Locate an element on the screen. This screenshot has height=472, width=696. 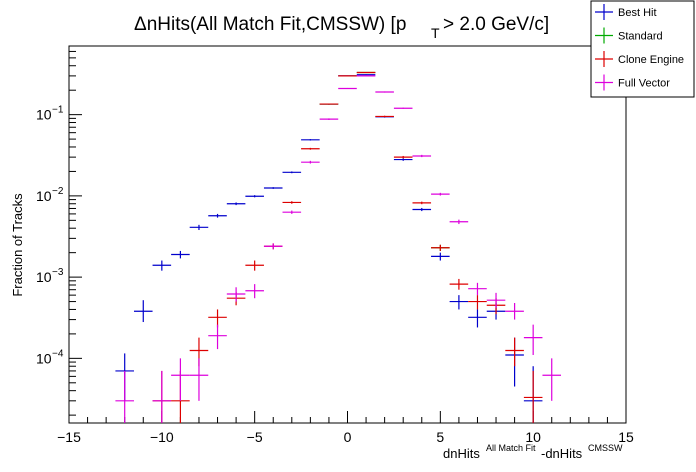
legend-entry: Standard is located at coordinates (629, 35).